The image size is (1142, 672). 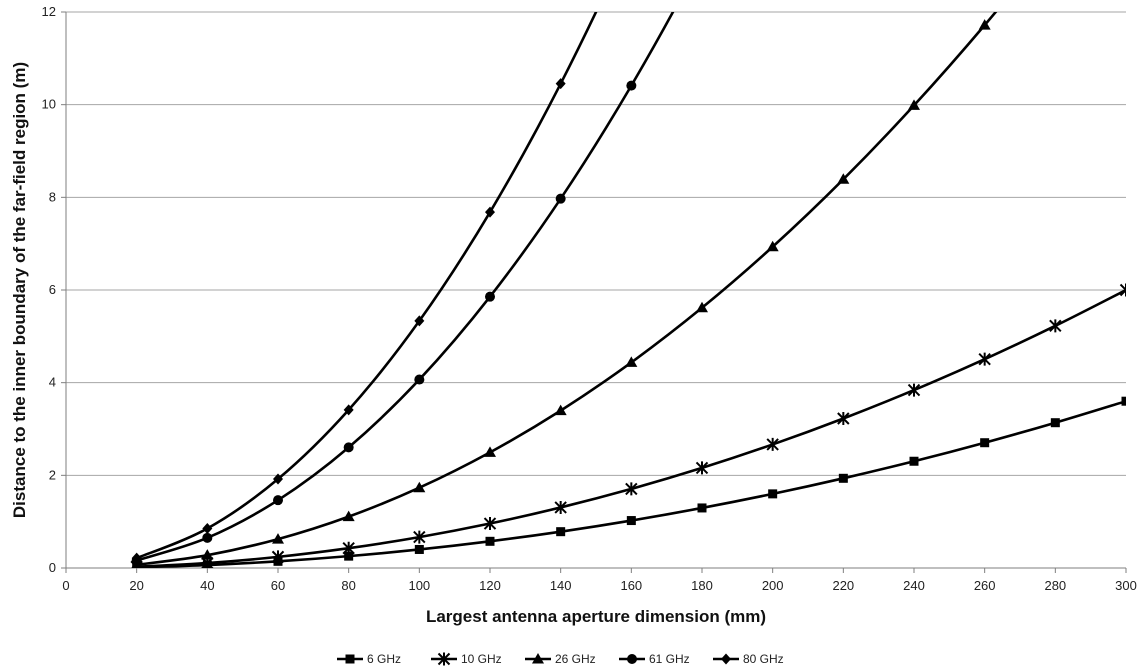 I want to click on legend-marker-6-ghz, so click(x=350, y=659).